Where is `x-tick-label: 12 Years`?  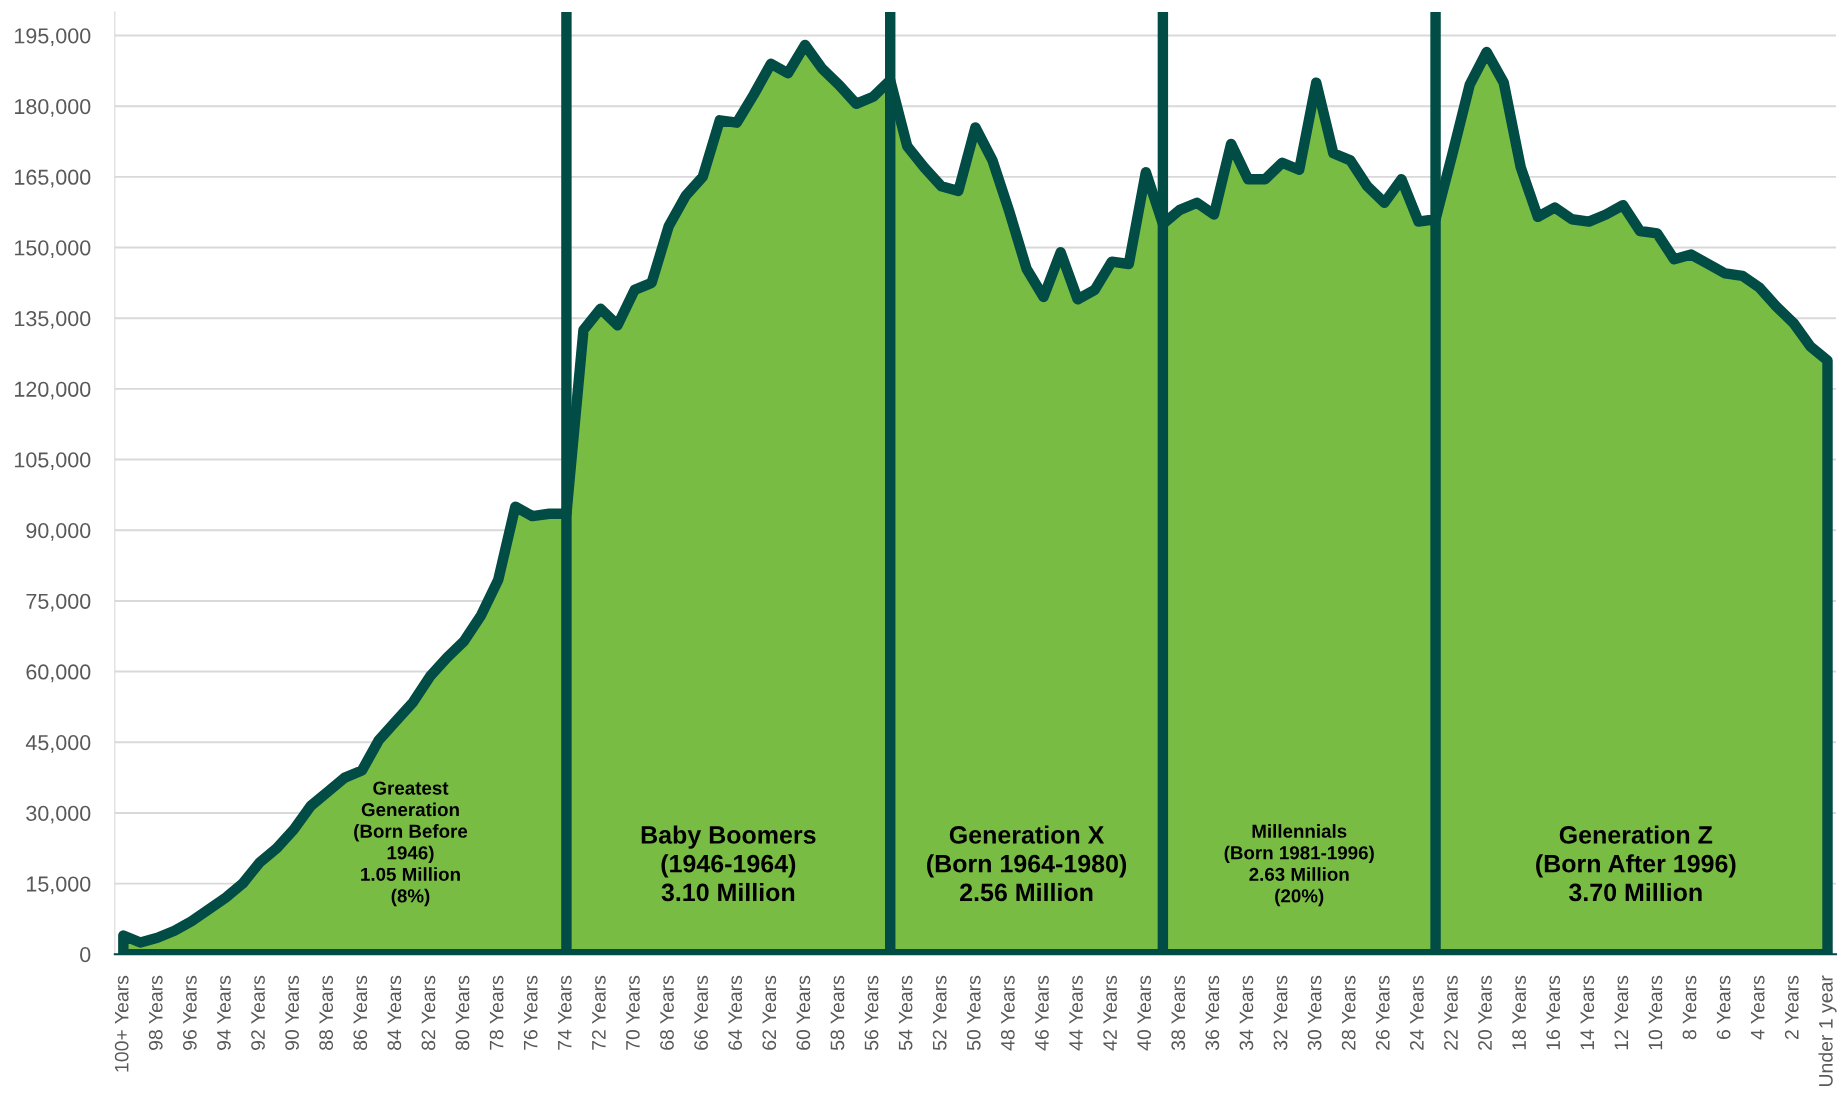
x-tick-label: 12 Years is located at coordinates (1621, 1012).